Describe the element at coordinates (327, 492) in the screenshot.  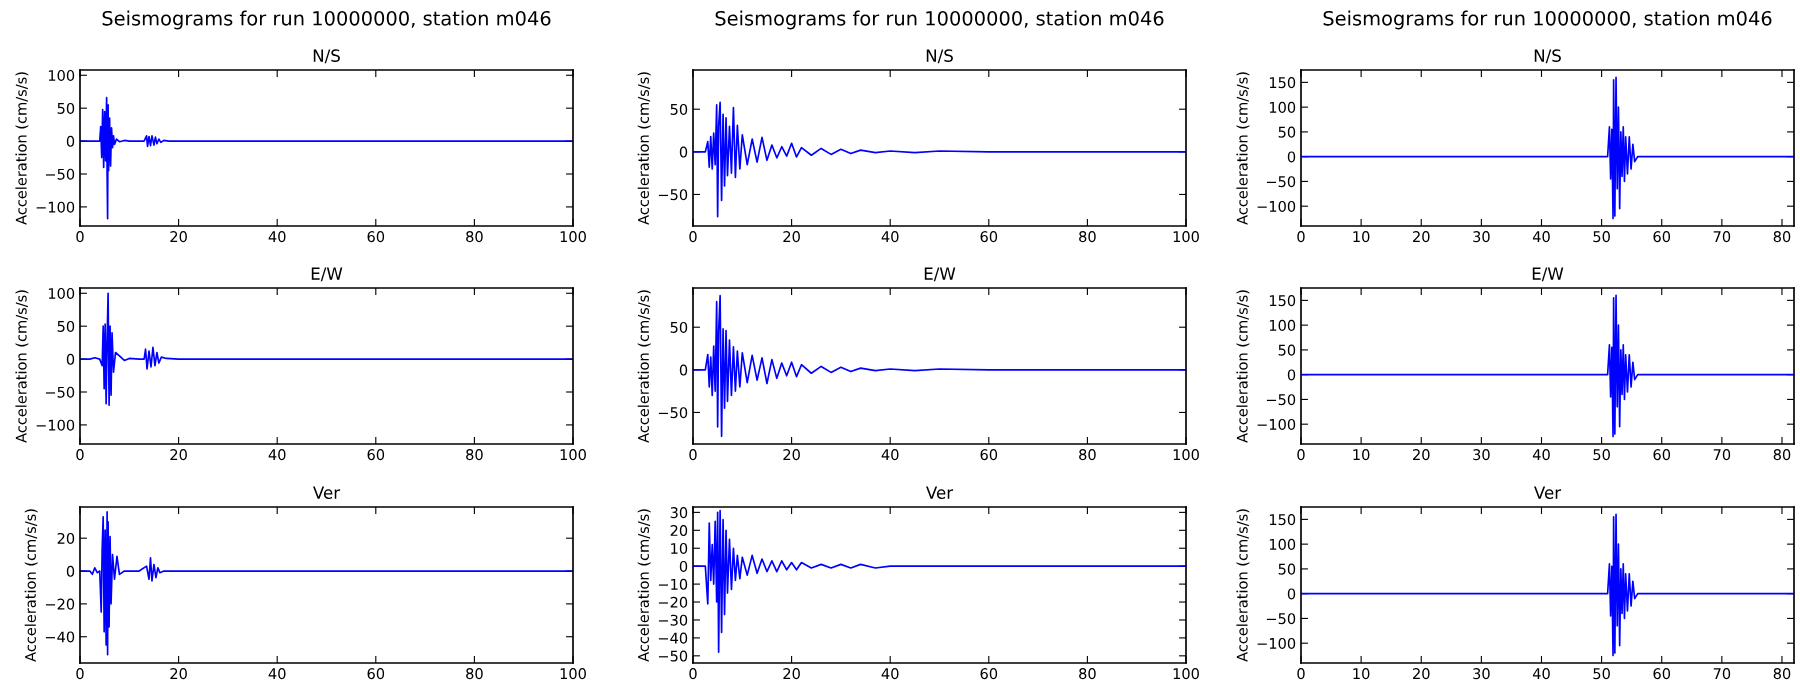
I see `chart-title: Ver` at that location.